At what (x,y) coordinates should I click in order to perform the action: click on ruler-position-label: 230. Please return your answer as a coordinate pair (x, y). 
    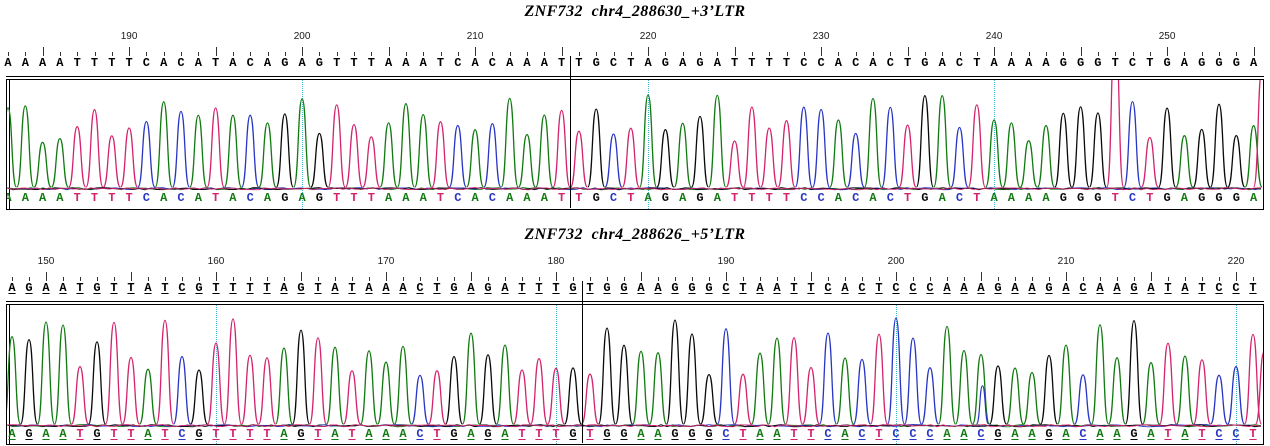
    Looking at the image, I should click on (821, 36).